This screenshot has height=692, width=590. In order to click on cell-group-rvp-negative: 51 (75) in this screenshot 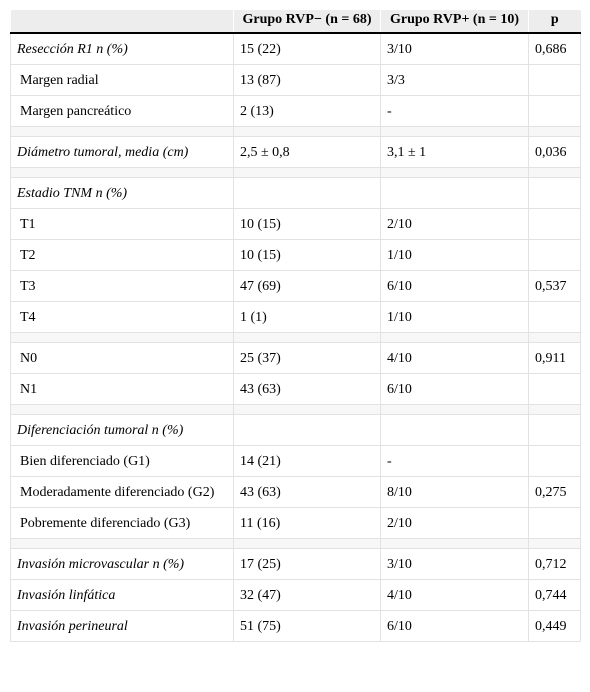, I will do `click(307, 626)`.